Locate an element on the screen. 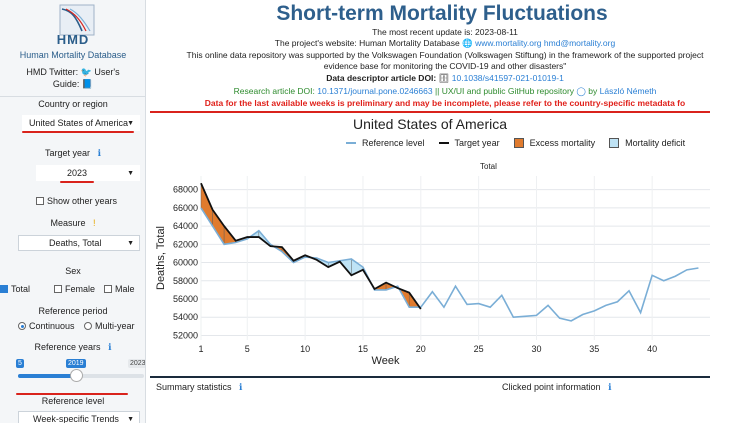  reference-level-value: Week-specific Trends is located at coordinates (76, 418).